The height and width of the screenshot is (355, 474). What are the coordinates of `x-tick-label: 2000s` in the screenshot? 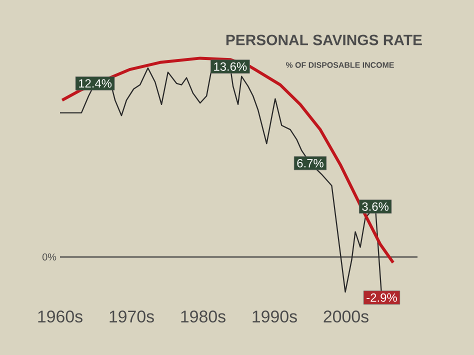 It's located at (346, 316).